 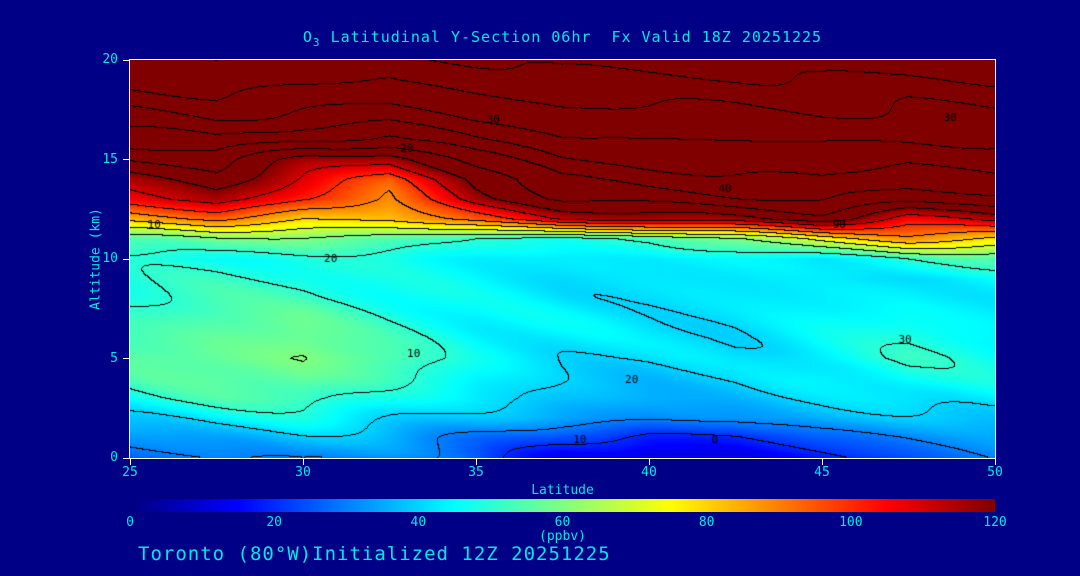 I want to click on colorbar-tick-label: 20, so click(x=274, y=522).